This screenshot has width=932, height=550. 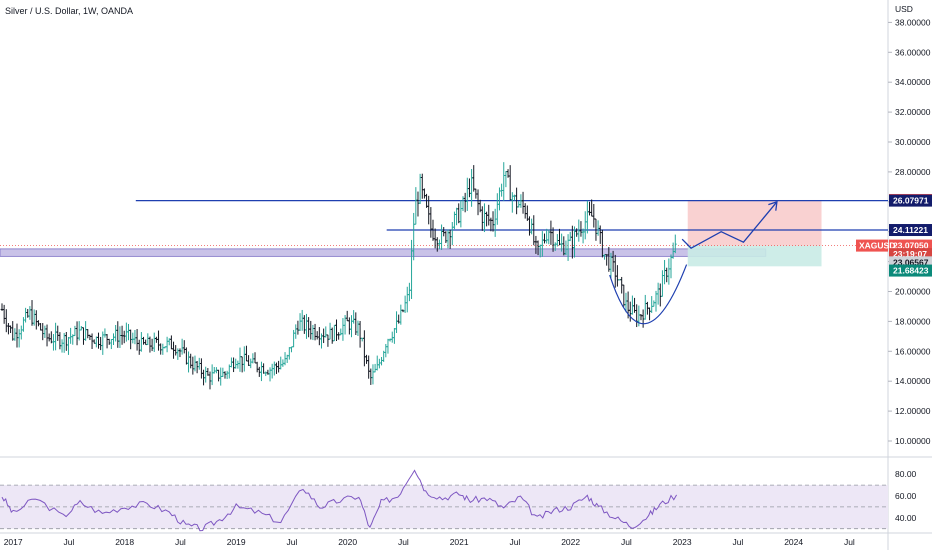 What do you see at coordinates (910, 230) in the screenshot?
I see `price-tag-label: 24.11221` at bounding box center [910, 230].